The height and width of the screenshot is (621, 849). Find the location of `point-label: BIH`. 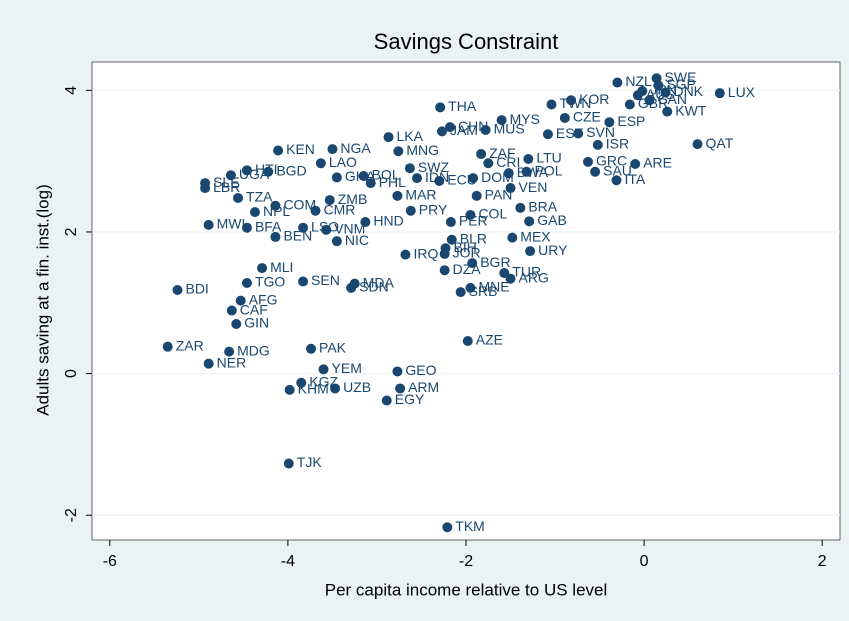

point-label: BIH is located at coordinates (465, 247).